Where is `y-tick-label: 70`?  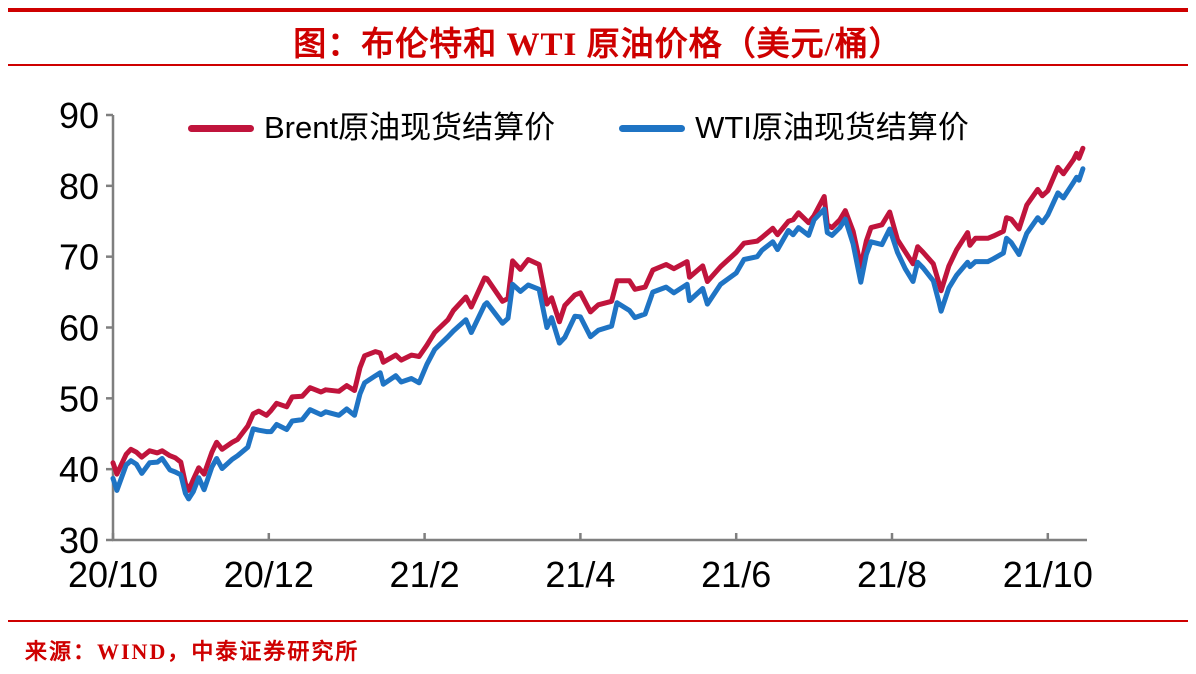
y-tick-label: 70 is located at coordinates (79, 257).